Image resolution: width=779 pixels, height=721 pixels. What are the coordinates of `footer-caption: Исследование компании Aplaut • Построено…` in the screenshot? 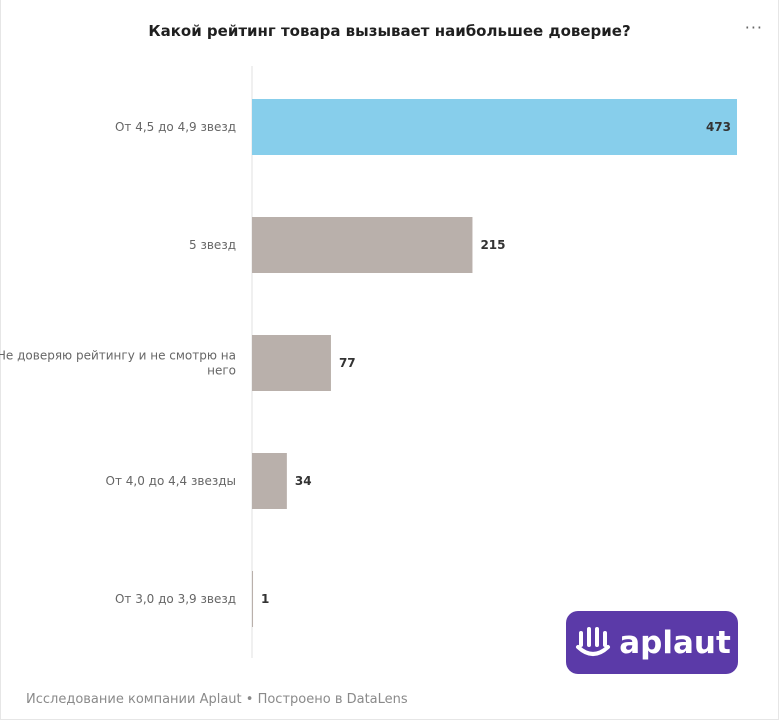 It's located at (217, 699).